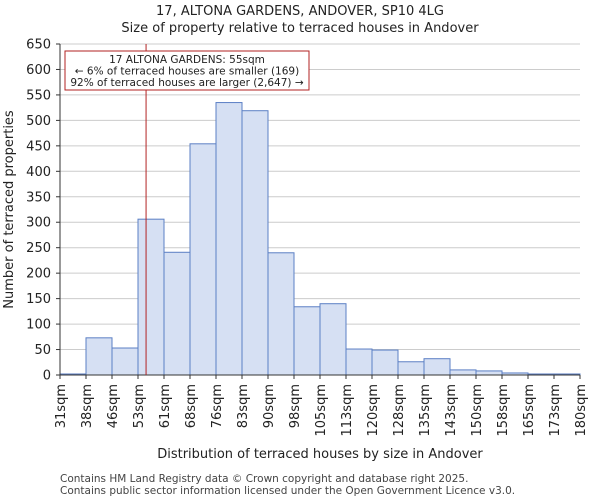 This screenshot has height=500, width=600. Describe the element at coordinates (87, 406) in the screenshot. I see `x-tick-label: 38sqm` at that location.